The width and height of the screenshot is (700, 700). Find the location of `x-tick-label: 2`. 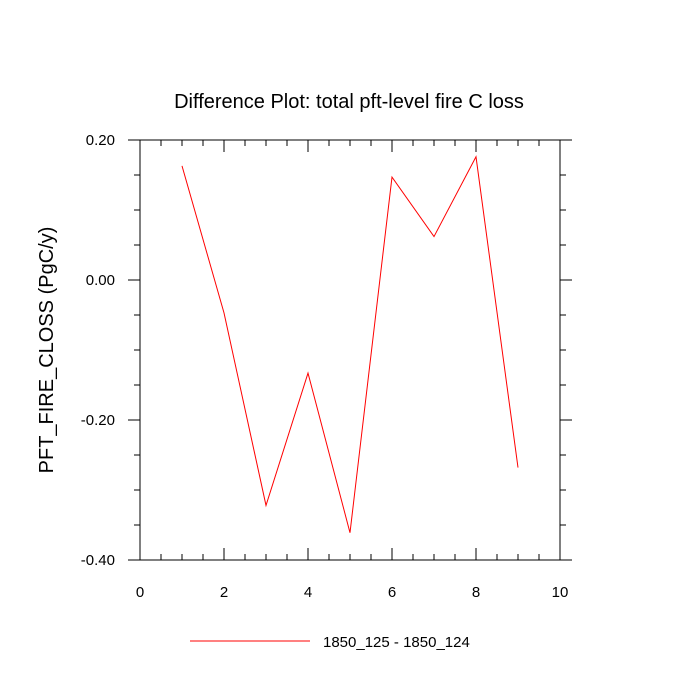

x-tick-label: 2 is located at coordinates (224, 592).